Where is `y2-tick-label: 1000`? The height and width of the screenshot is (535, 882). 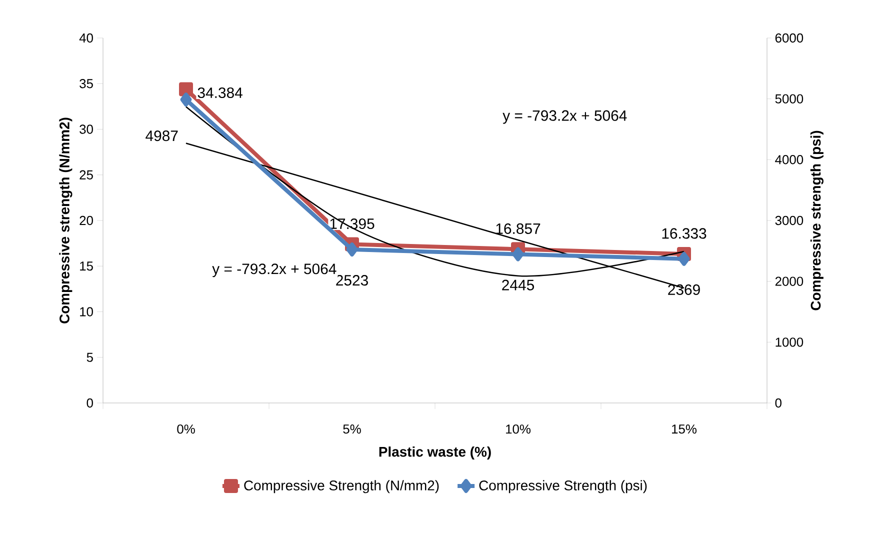 y2-tick-label: 1000 is located at coordinates (790, 342).